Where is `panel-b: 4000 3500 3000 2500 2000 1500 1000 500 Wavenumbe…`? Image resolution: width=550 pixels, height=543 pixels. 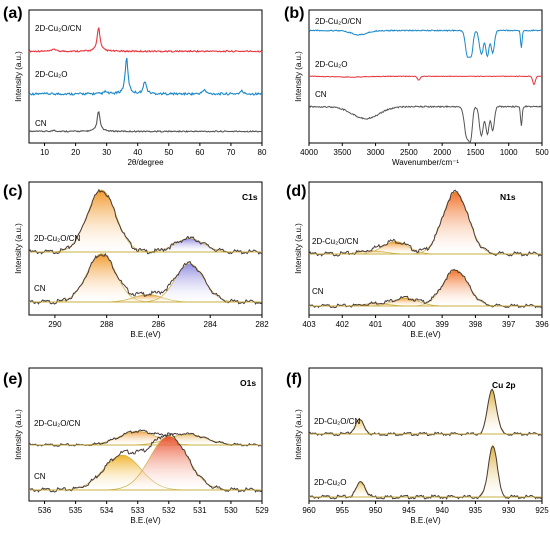
panel-b: 4000 3500 3000 2500 2000 1500 1000 500 Wavenumbe… is located at coordinates (421, 88).